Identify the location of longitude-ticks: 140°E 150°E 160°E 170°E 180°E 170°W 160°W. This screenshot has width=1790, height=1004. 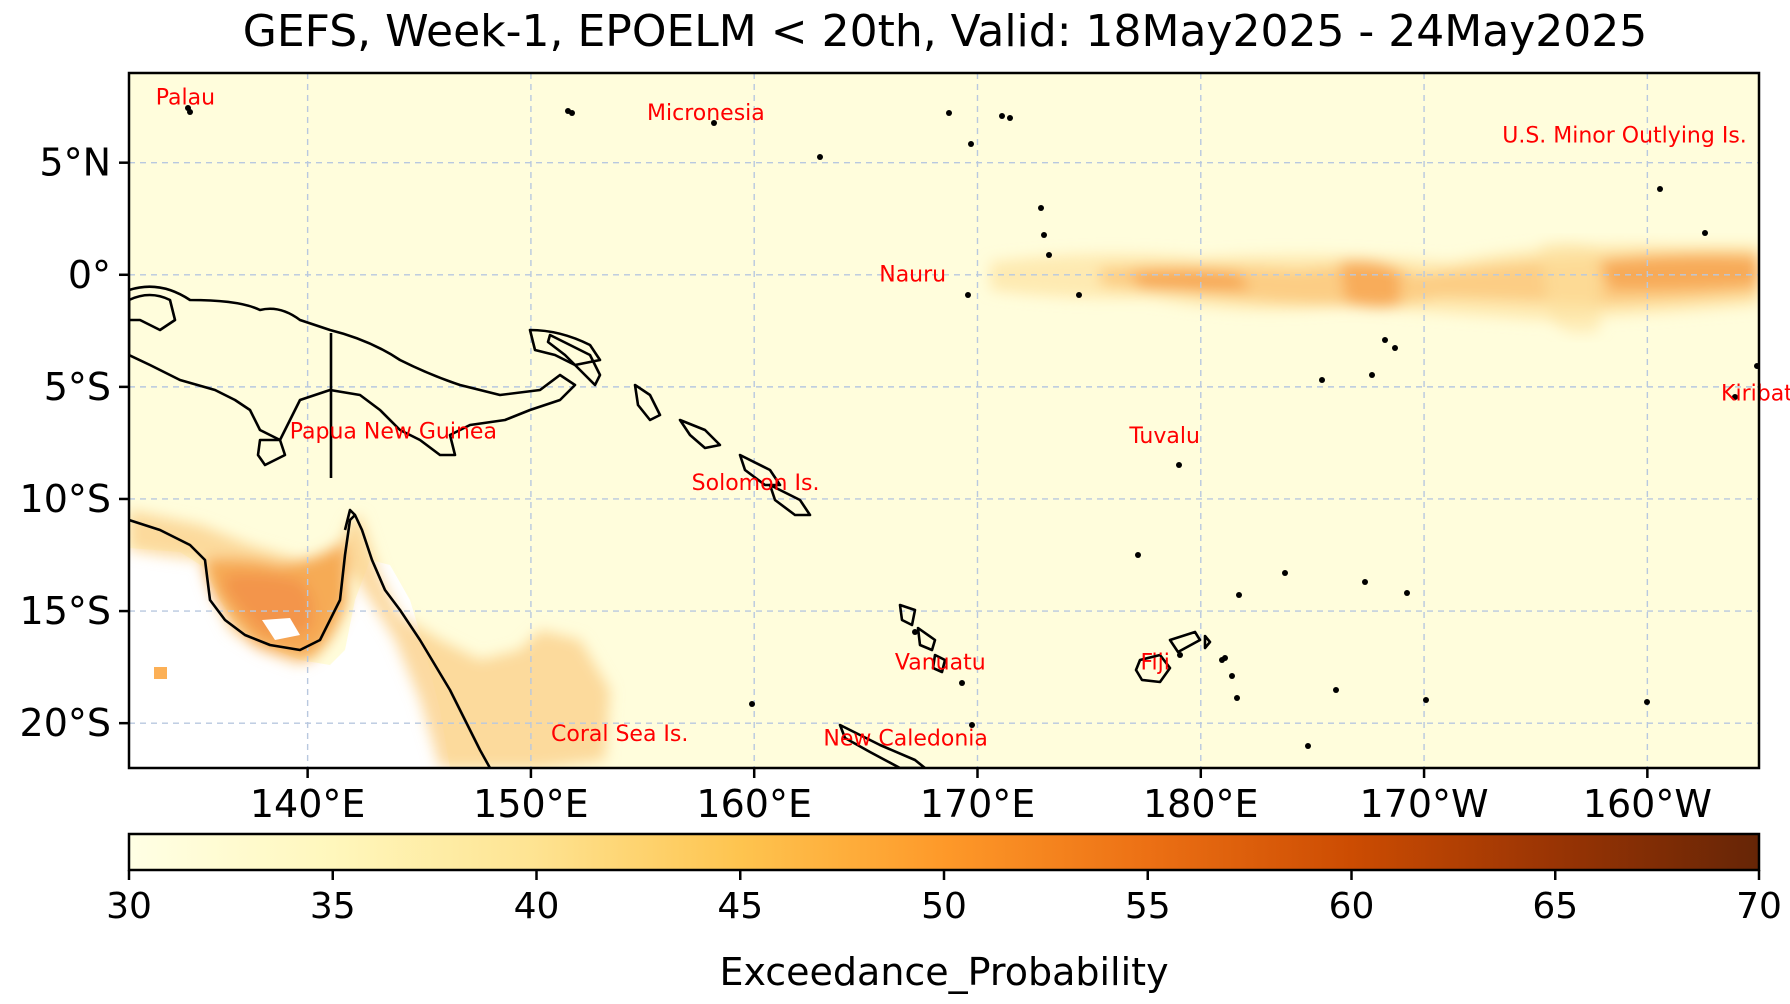
(981, 797).